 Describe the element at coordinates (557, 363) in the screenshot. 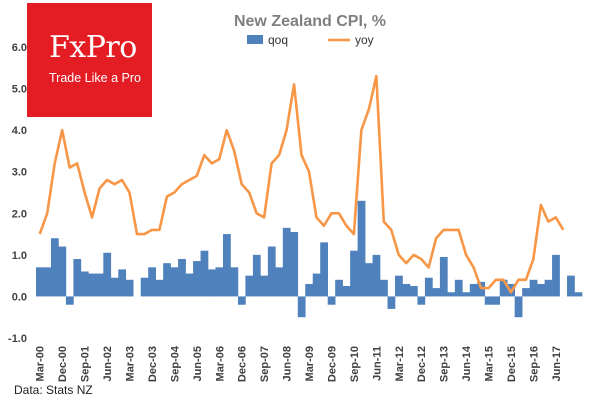

I see `x-tick-label: Jun-17` at that location.